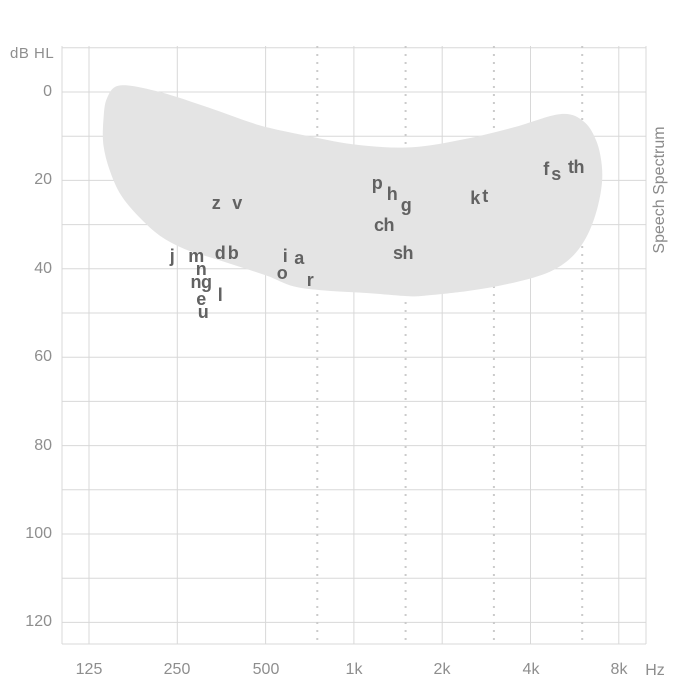 This screenshot has width=695, height=696. Describe the element at coordinates (285, 256) in the screenshot. I see `phoneme-label-i: i` at that location.